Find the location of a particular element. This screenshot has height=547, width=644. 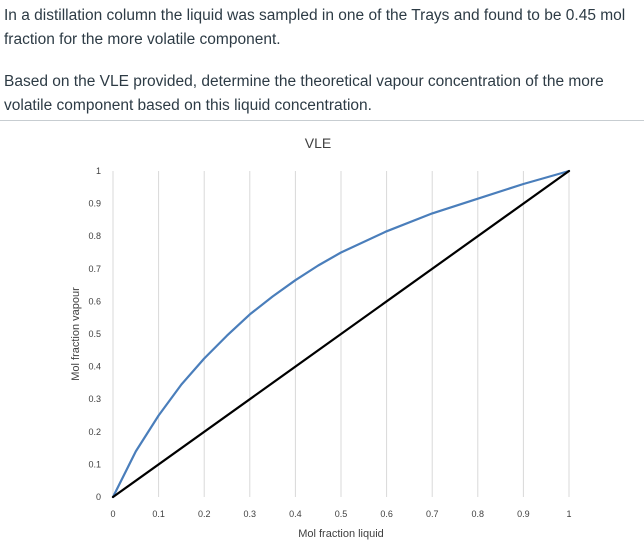

chart-title: VLE is located at coordinates (318, 143).